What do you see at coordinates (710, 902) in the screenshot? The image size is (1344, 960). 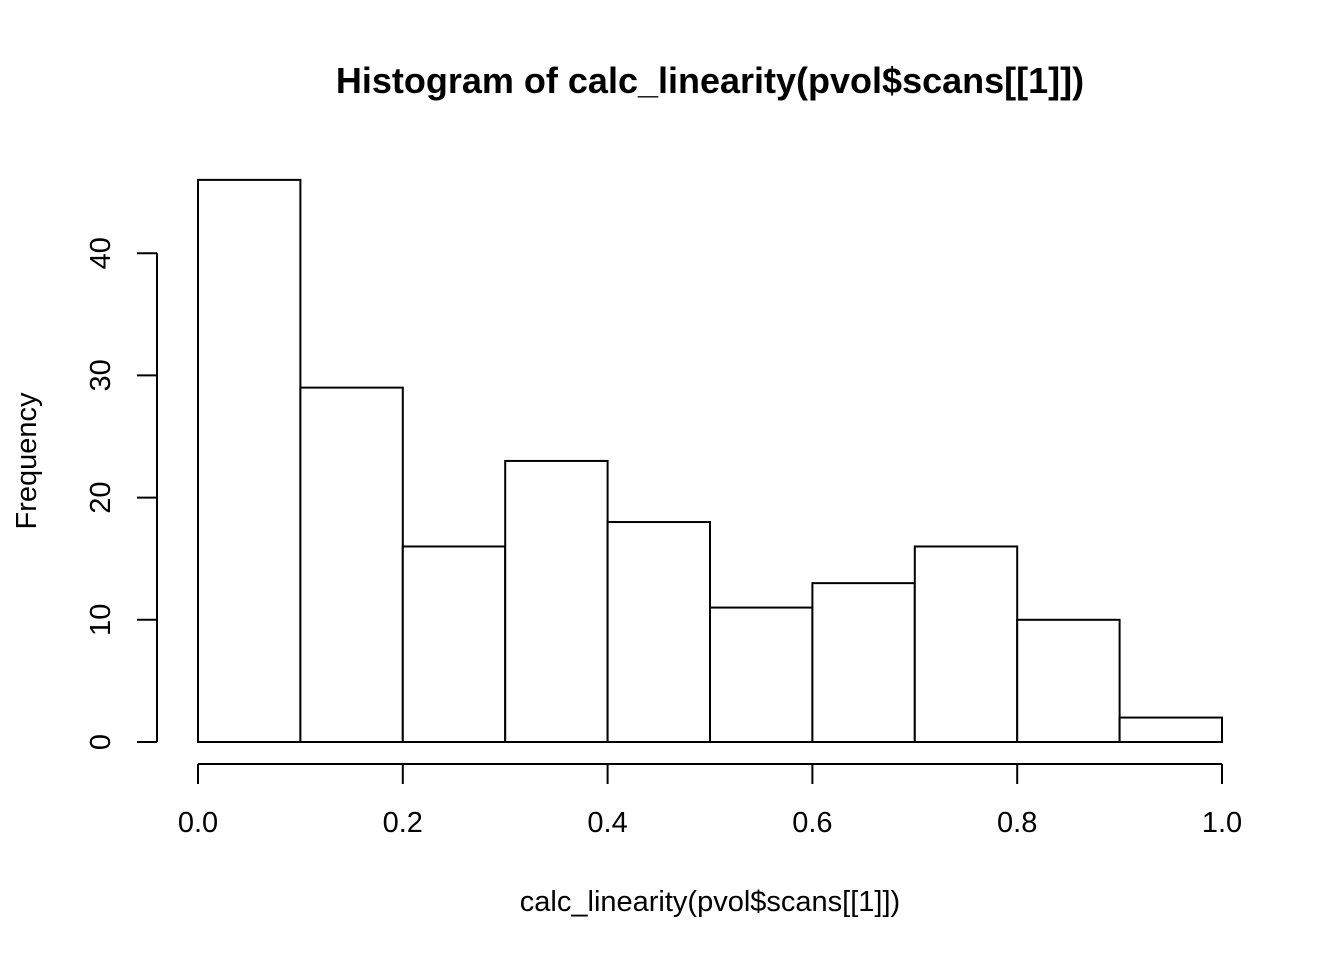 I see `x-axis-label: calc_linearity(pvol$scans[[1]])` at bounding box center [710, 902].